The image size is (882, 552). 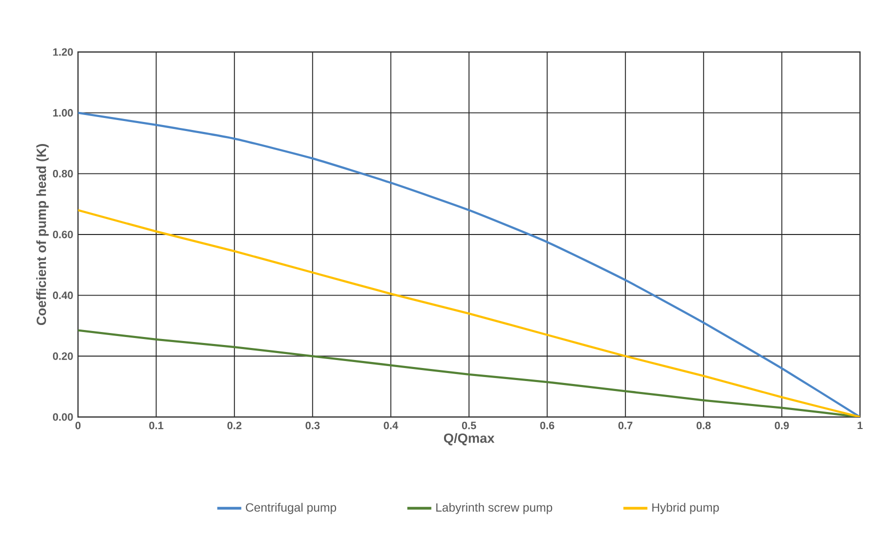 What do you see at coordinates (494, 508) in the screenshot?
I see `legend-label: Labyrinth screw pump` at bounding box center [494, 508].